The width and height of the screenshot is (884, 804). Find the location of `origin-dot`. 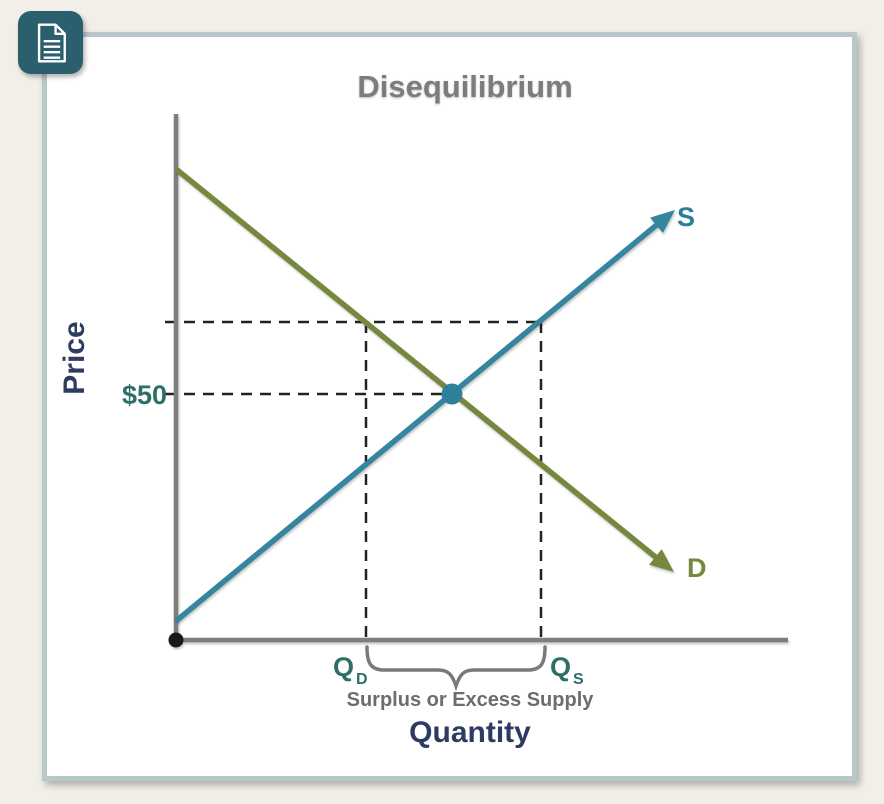

origin-dot is located at coordinates (176, 640).